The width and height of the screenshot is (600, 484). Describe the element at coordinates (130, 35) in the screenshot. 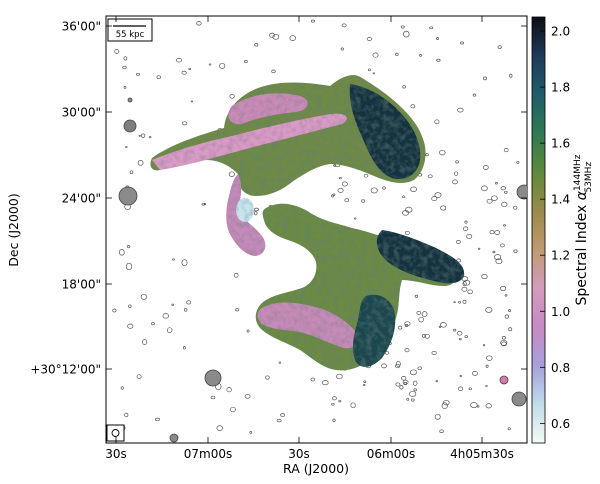

I see `scale-bar-label: 55 kpc` at that location.